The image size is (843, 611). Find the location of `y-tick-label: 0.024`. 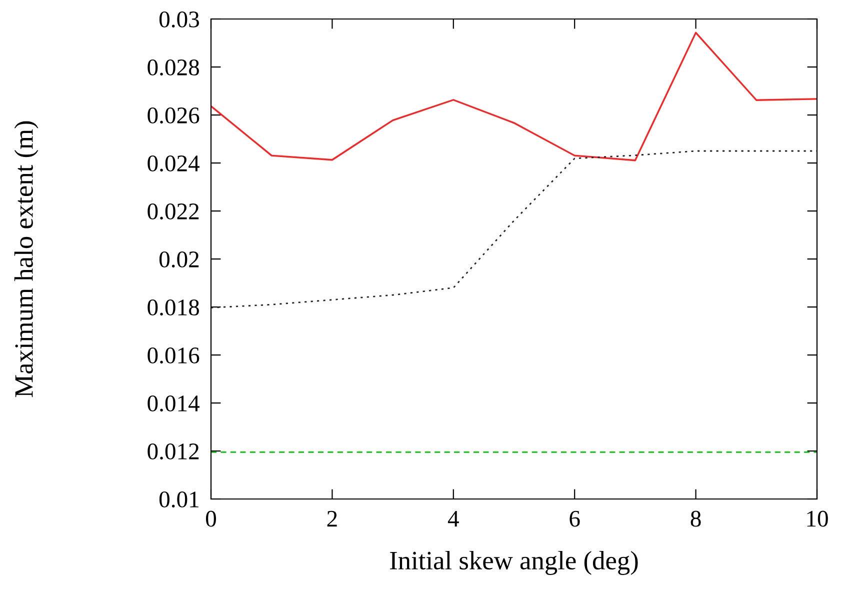

y-tick-label: 0.024 is located at coordinates (174, 163).